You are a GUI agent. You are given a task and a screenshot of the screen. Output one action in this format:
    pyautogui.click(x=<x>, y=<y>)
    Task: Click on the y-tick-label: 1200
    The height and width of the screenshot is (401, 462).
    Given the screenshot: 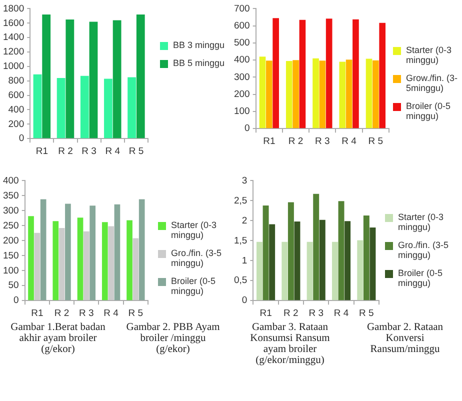 What is the action you would take?
    pyautogui.click(x=13, y=52)
    